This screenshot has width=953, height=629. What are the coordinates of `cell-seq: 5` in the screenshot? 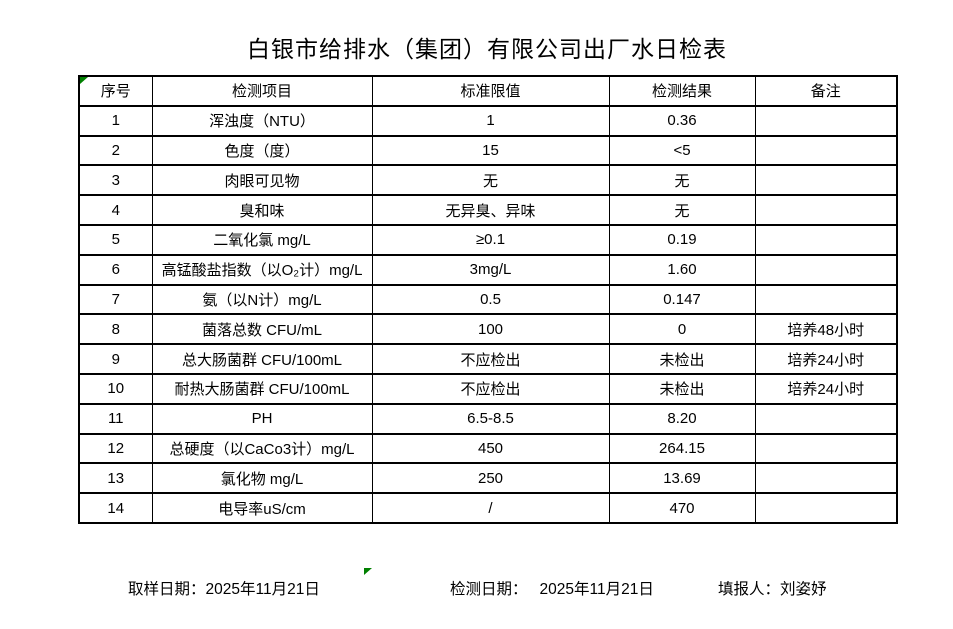 It's located at (115, 239).